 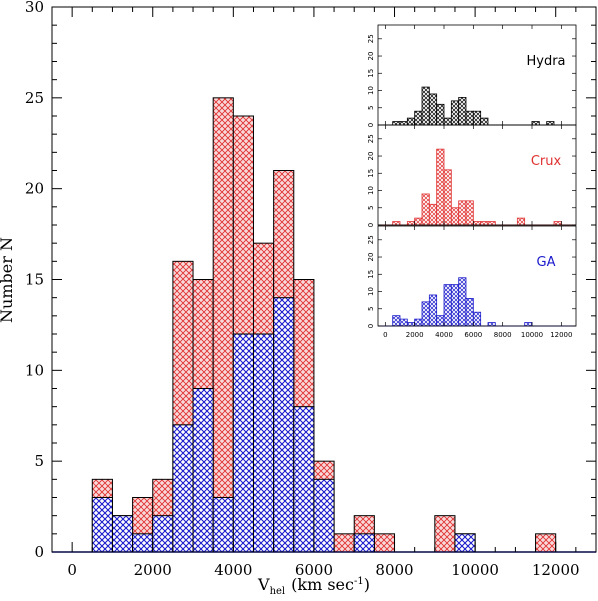 I want to click on inset-x-tick-label: 2000, so click(x=415, y=335).